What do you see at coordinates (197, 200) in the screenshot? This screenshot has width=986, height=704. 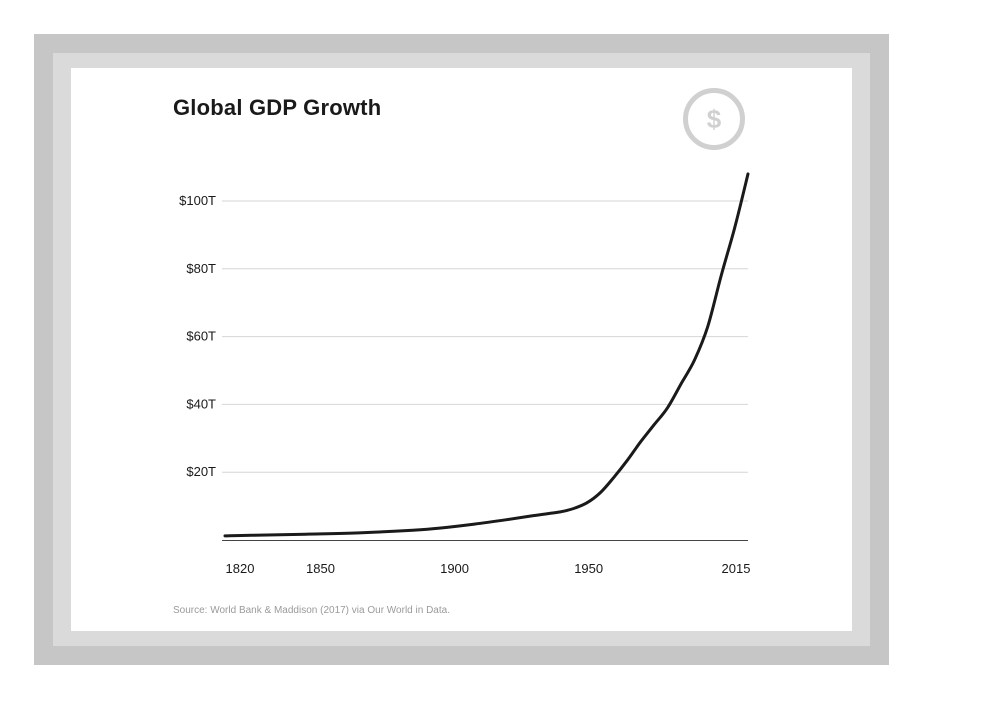 I see `y-tick-label: $100T` at bounding box center [197, 200].